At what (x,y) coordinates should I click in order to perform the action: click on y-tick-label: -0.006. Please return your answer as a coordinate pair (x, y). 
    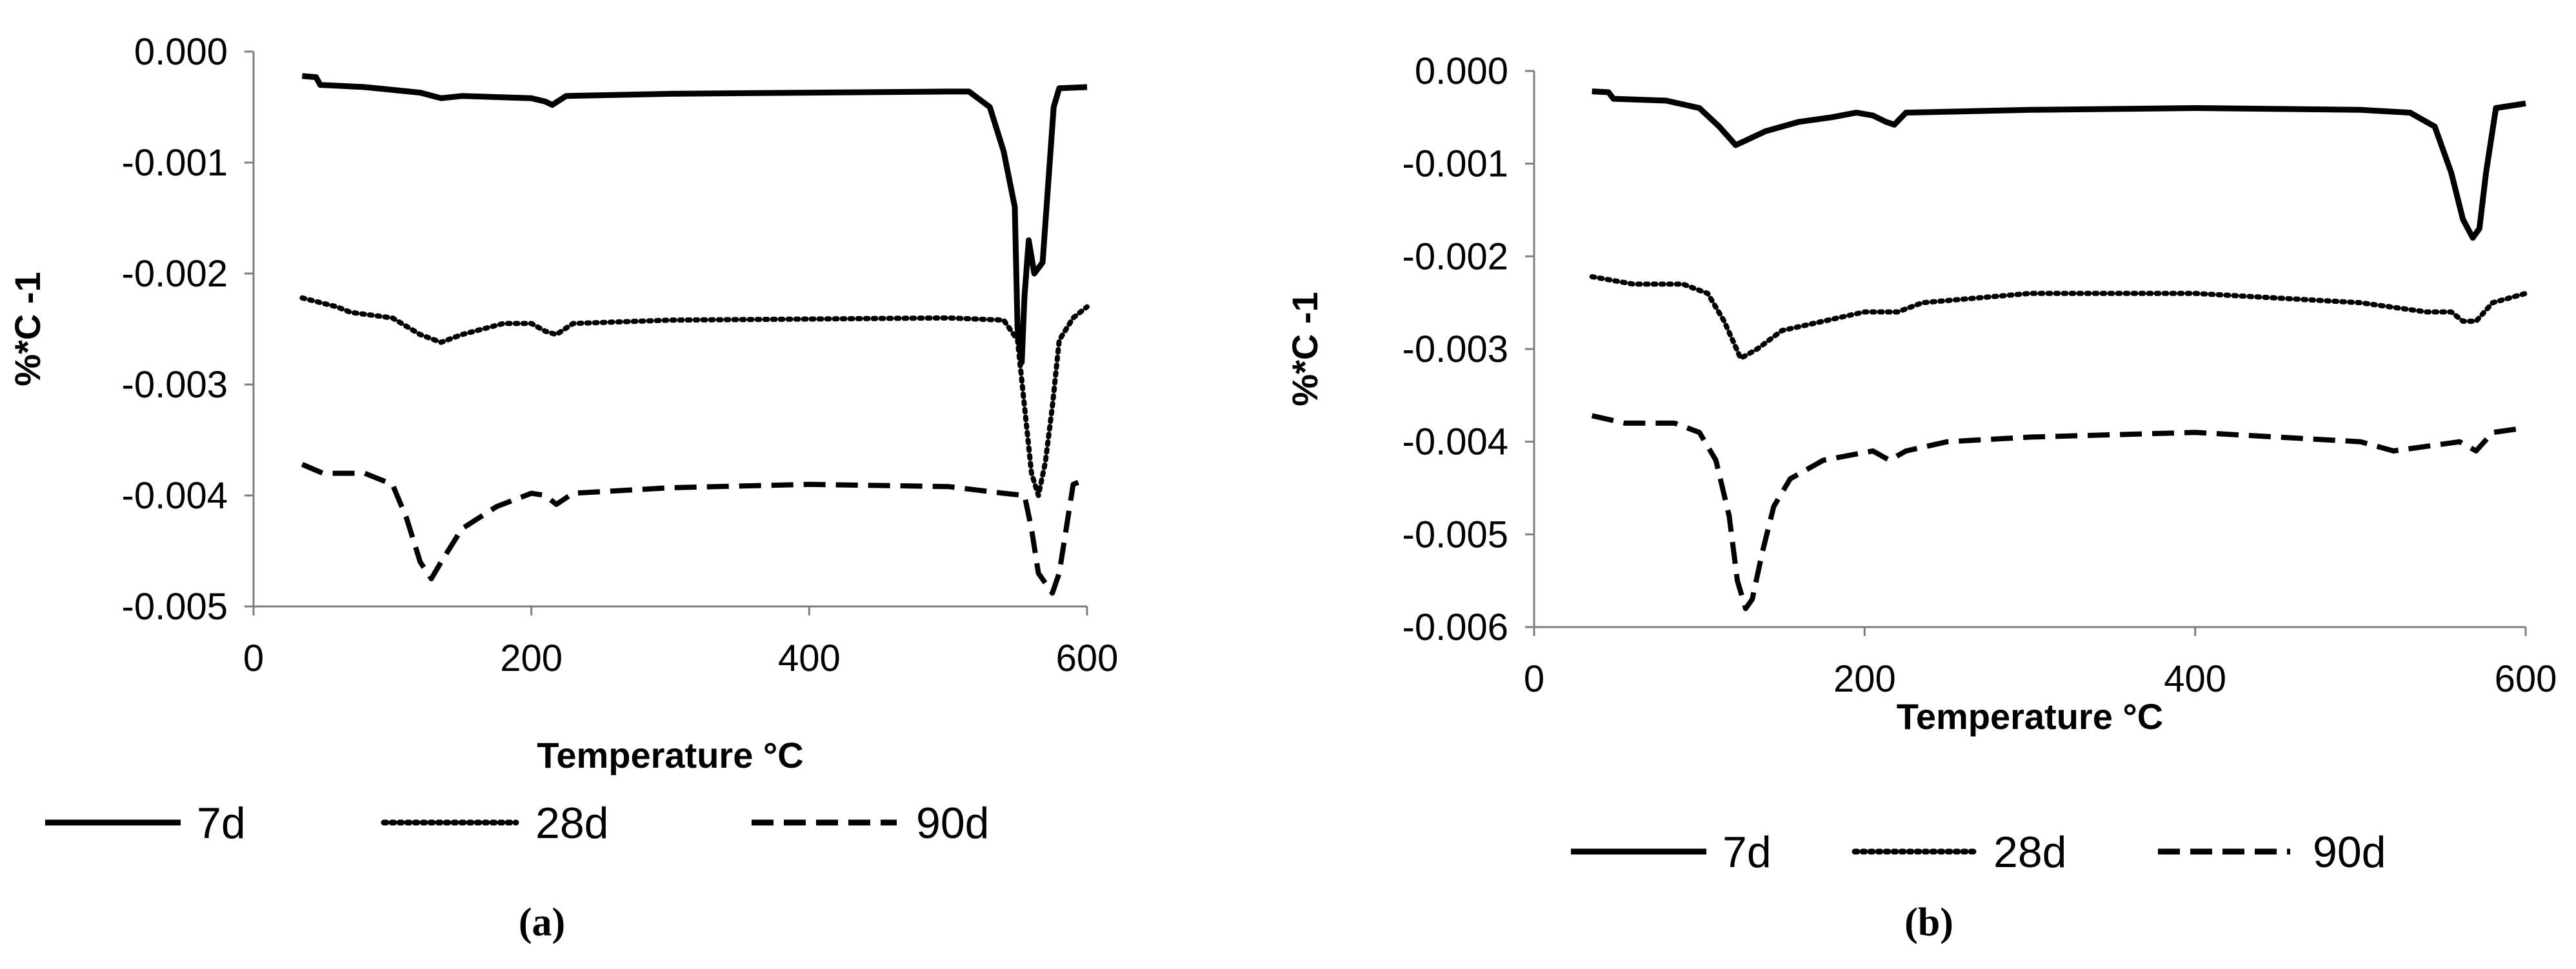
    Looking at the image, I should click on (1455, 627).